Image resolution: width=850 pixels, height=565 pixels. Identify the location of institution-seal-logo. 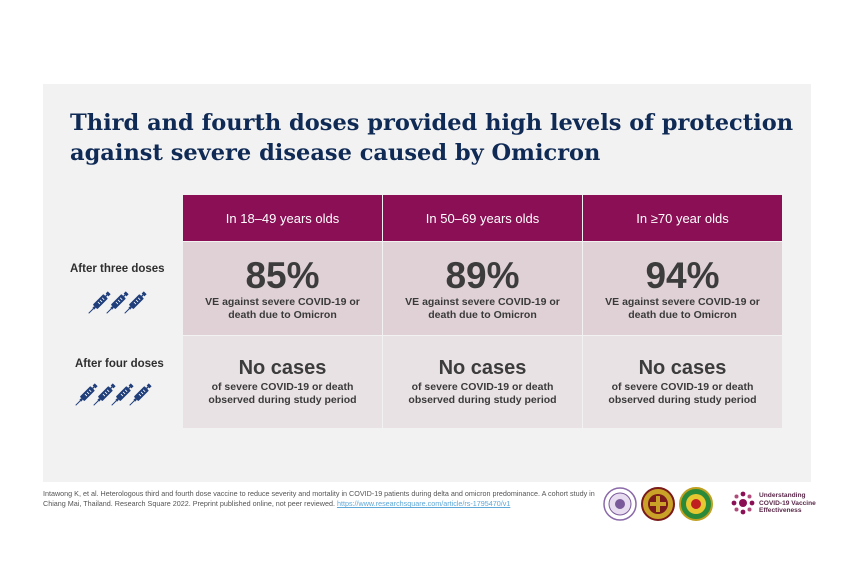
(620, 504).